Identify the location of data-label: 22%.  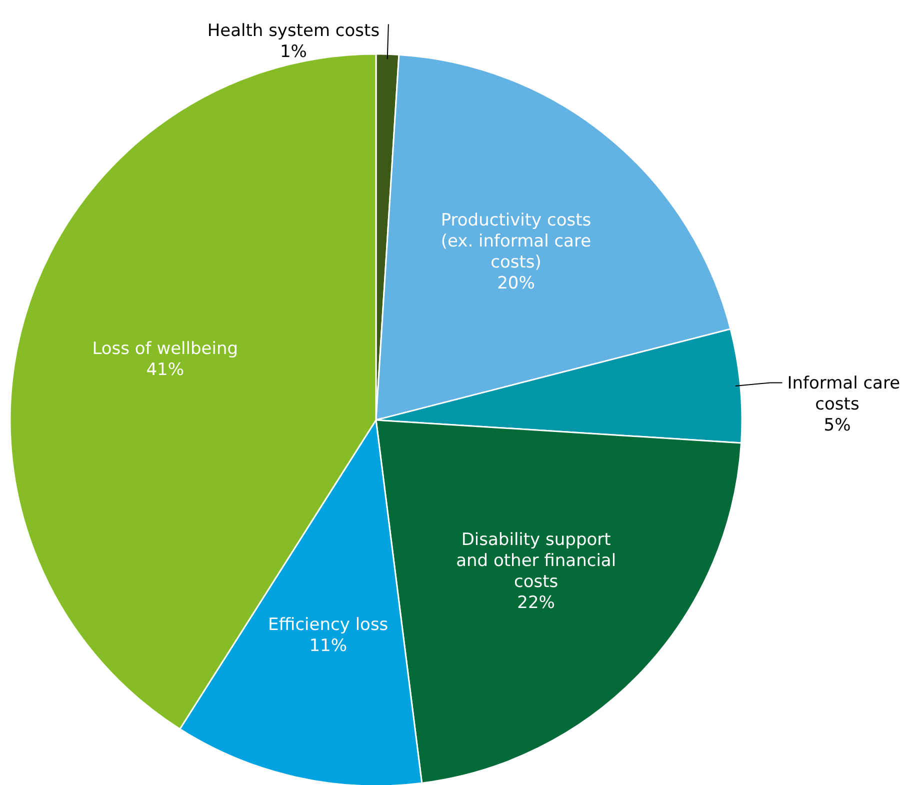
(536, 602).